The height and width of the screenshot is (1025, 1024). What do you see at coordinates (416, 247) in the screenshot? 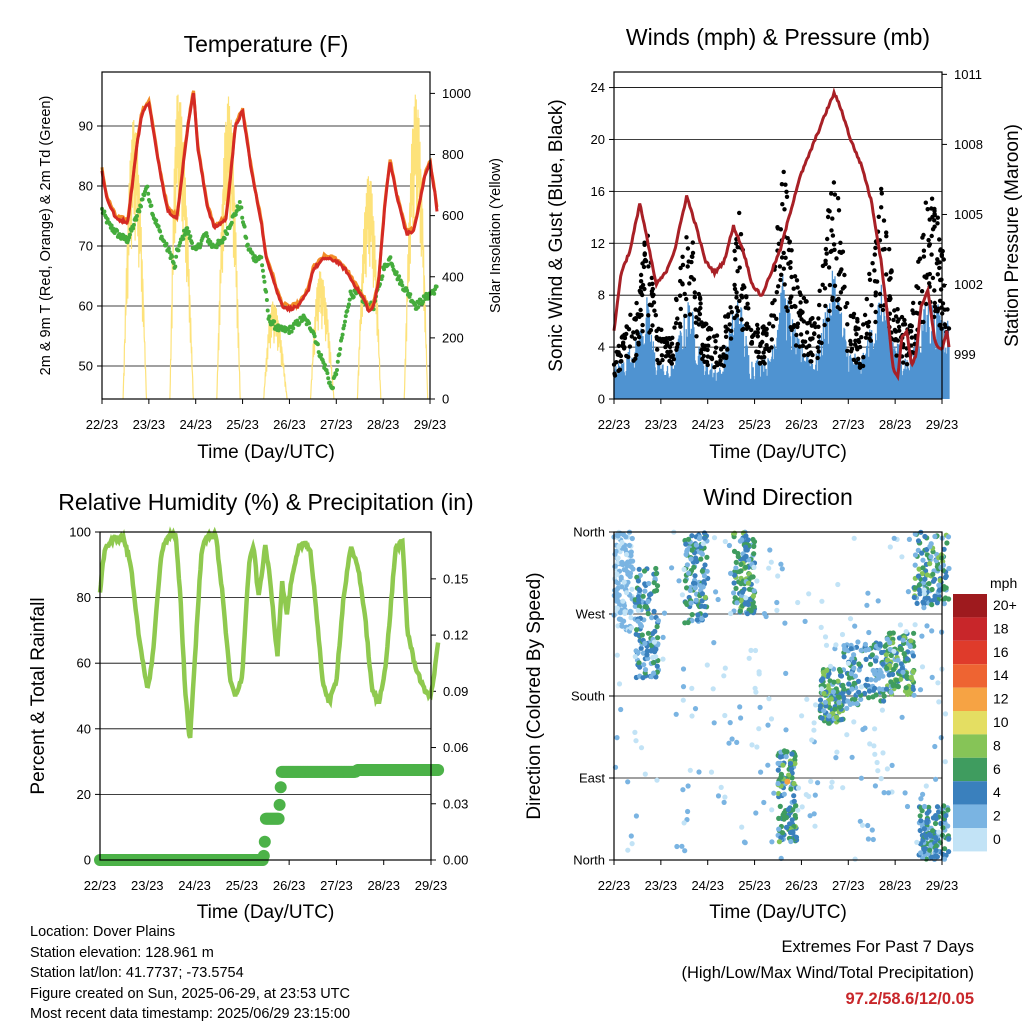
I see `insolation-line` at bounding box center [416, 247].